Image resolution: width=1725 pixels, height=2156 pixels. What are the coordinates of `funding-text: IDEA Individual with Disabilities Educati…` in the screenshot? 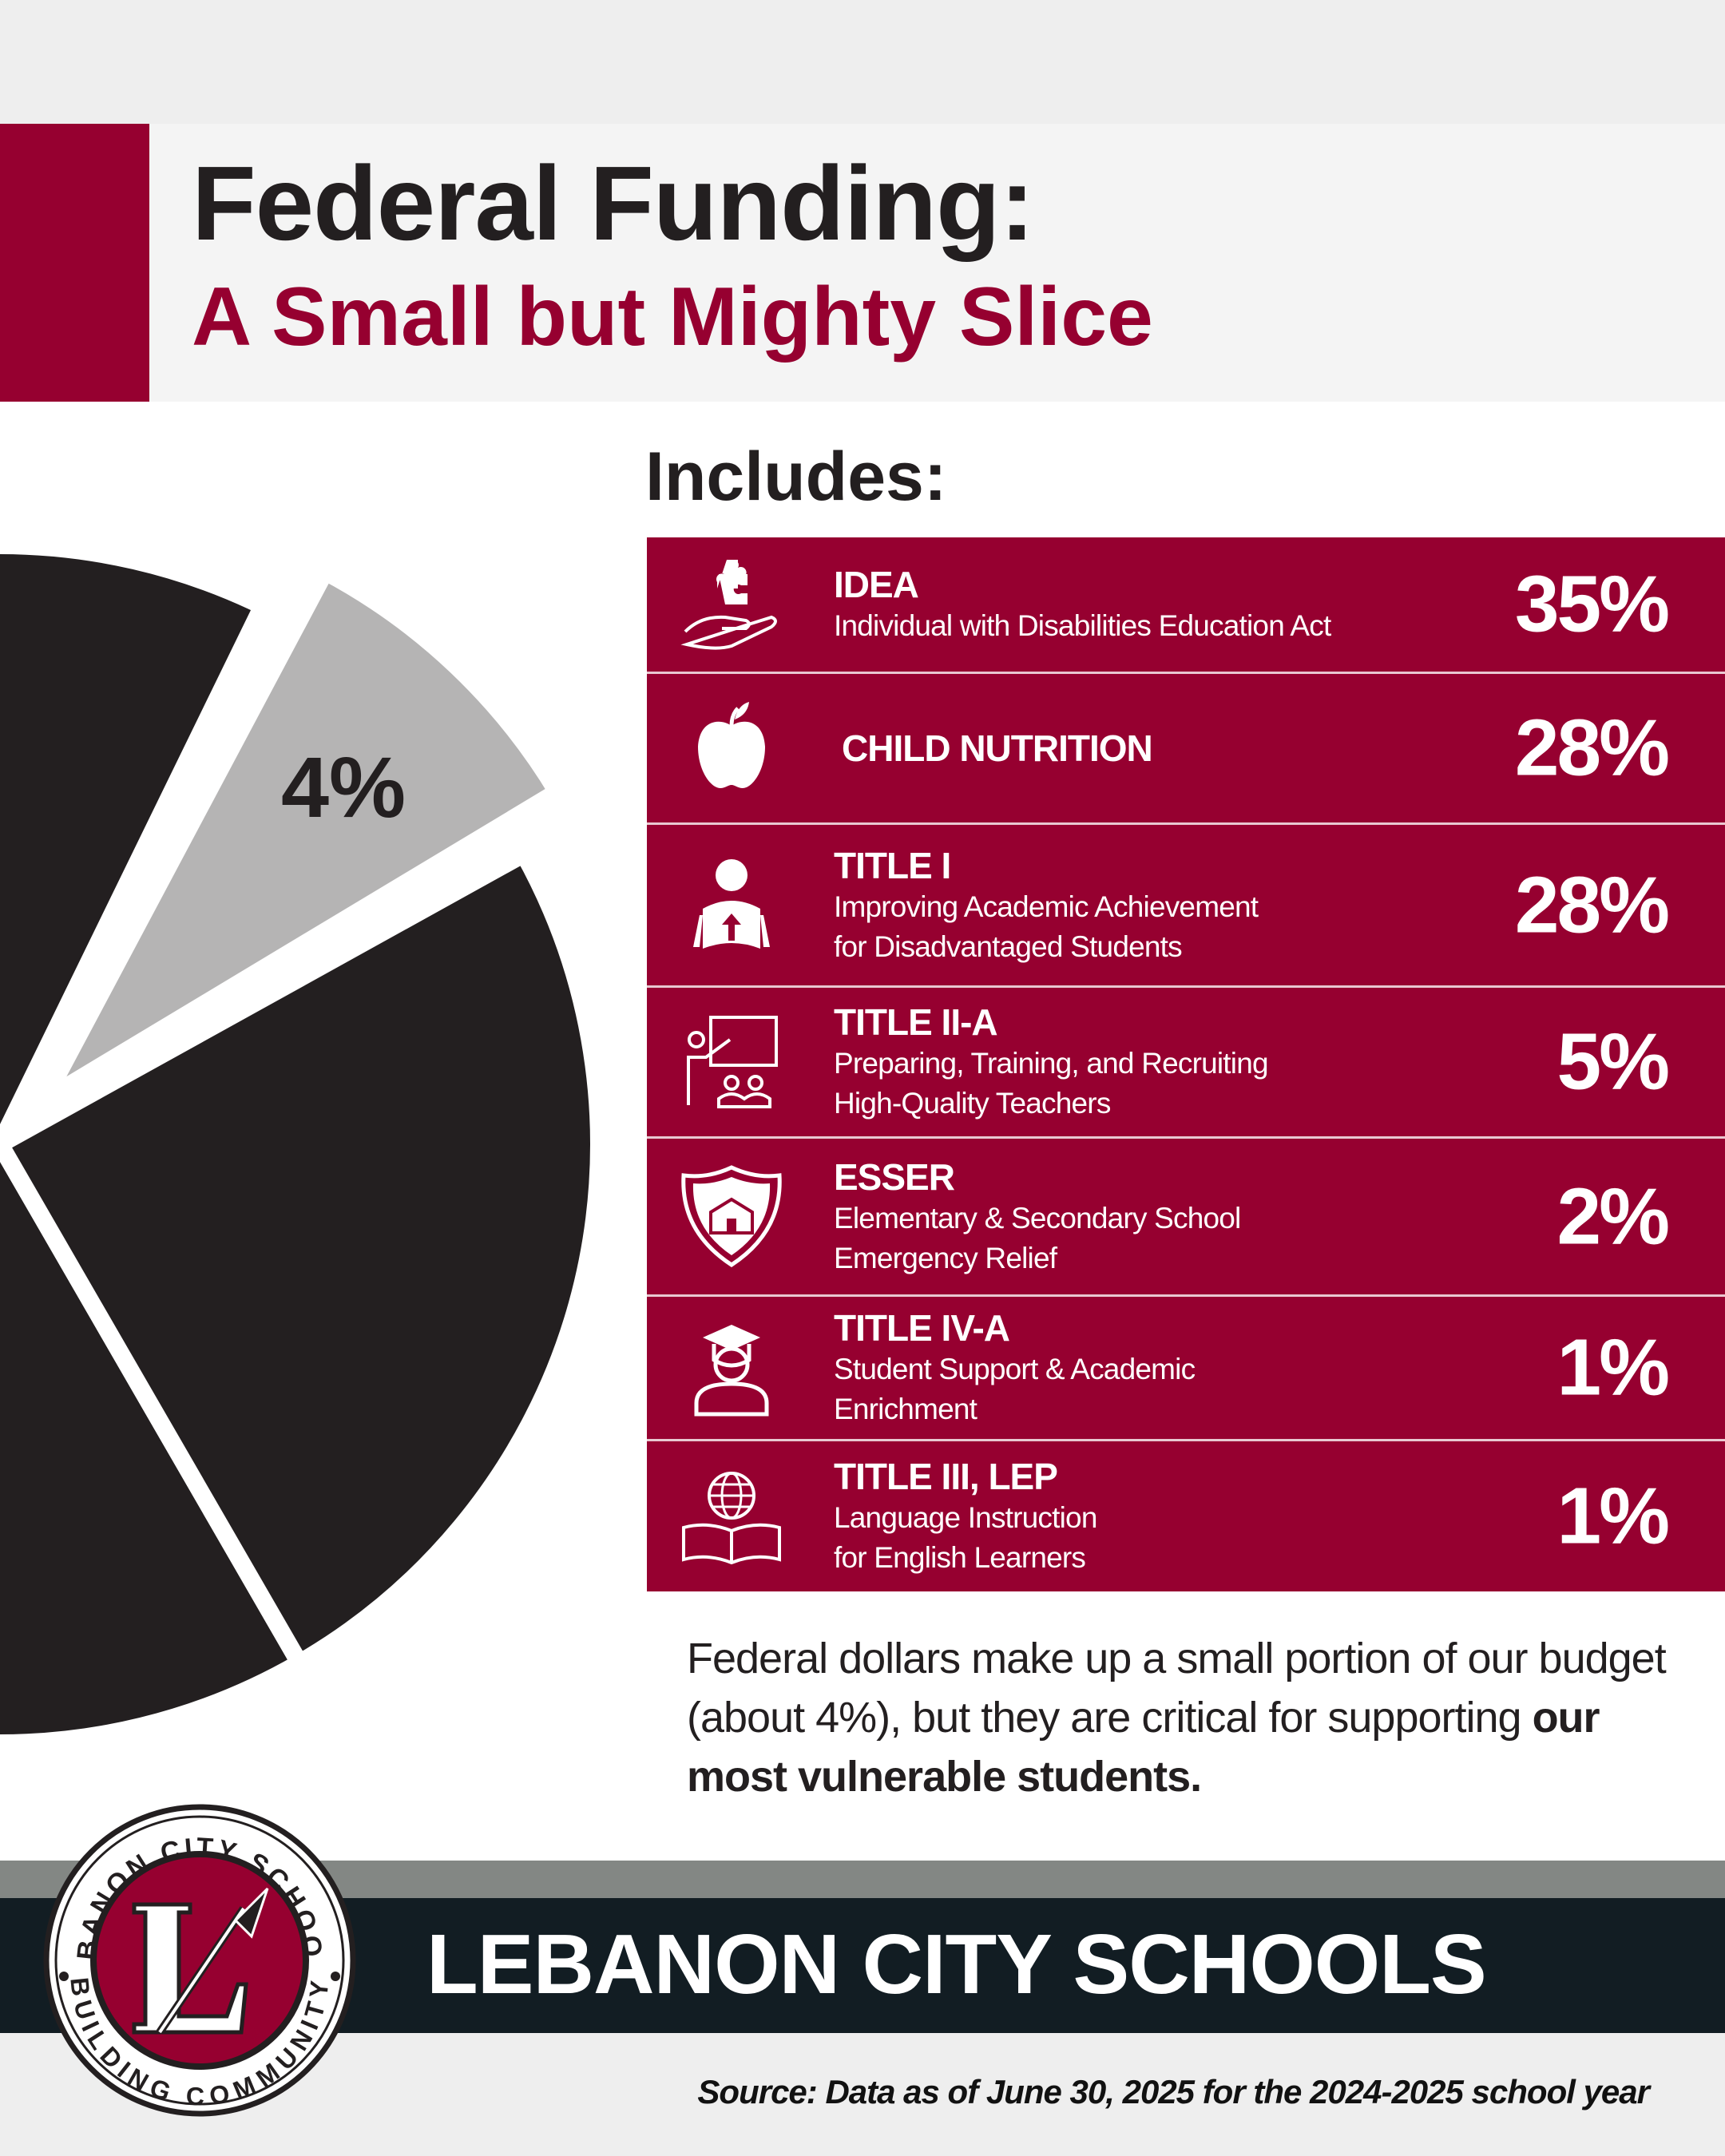 It's located at (1082, 604).